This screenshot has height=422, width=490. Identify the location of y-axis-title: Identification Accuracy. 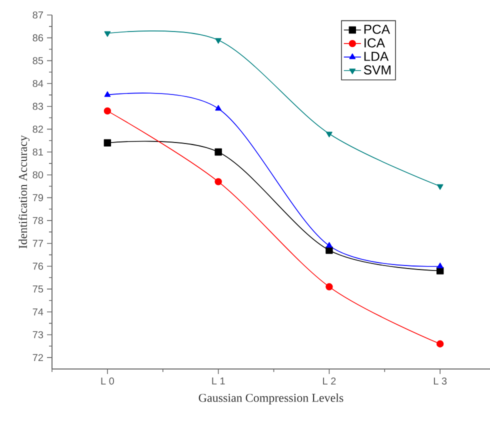
(24, 191).